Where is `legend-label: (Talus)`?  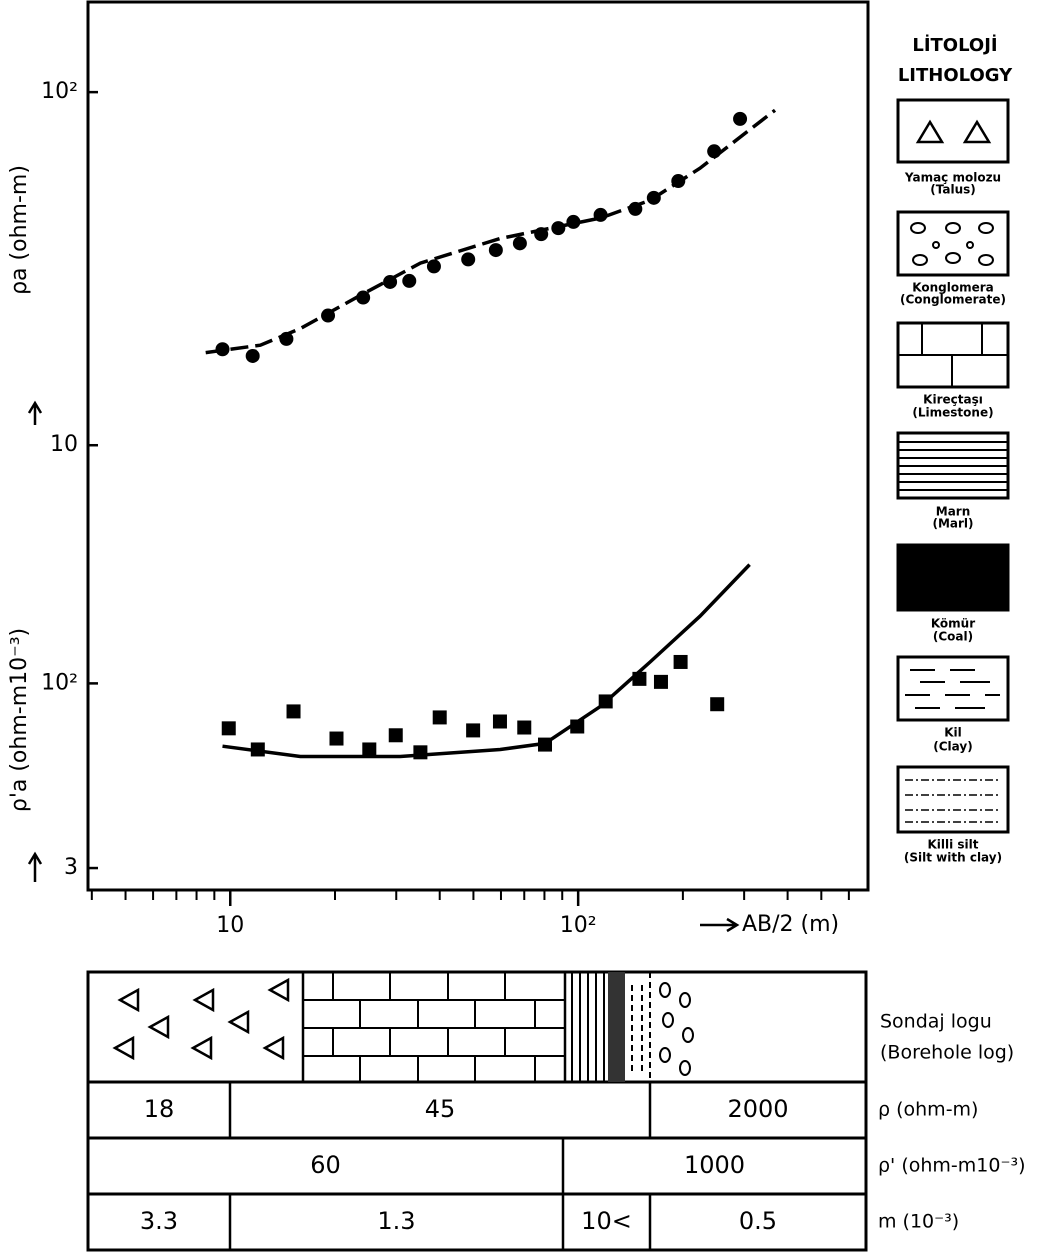
legend-label: (Talus) is located at coordinates (953, 190).